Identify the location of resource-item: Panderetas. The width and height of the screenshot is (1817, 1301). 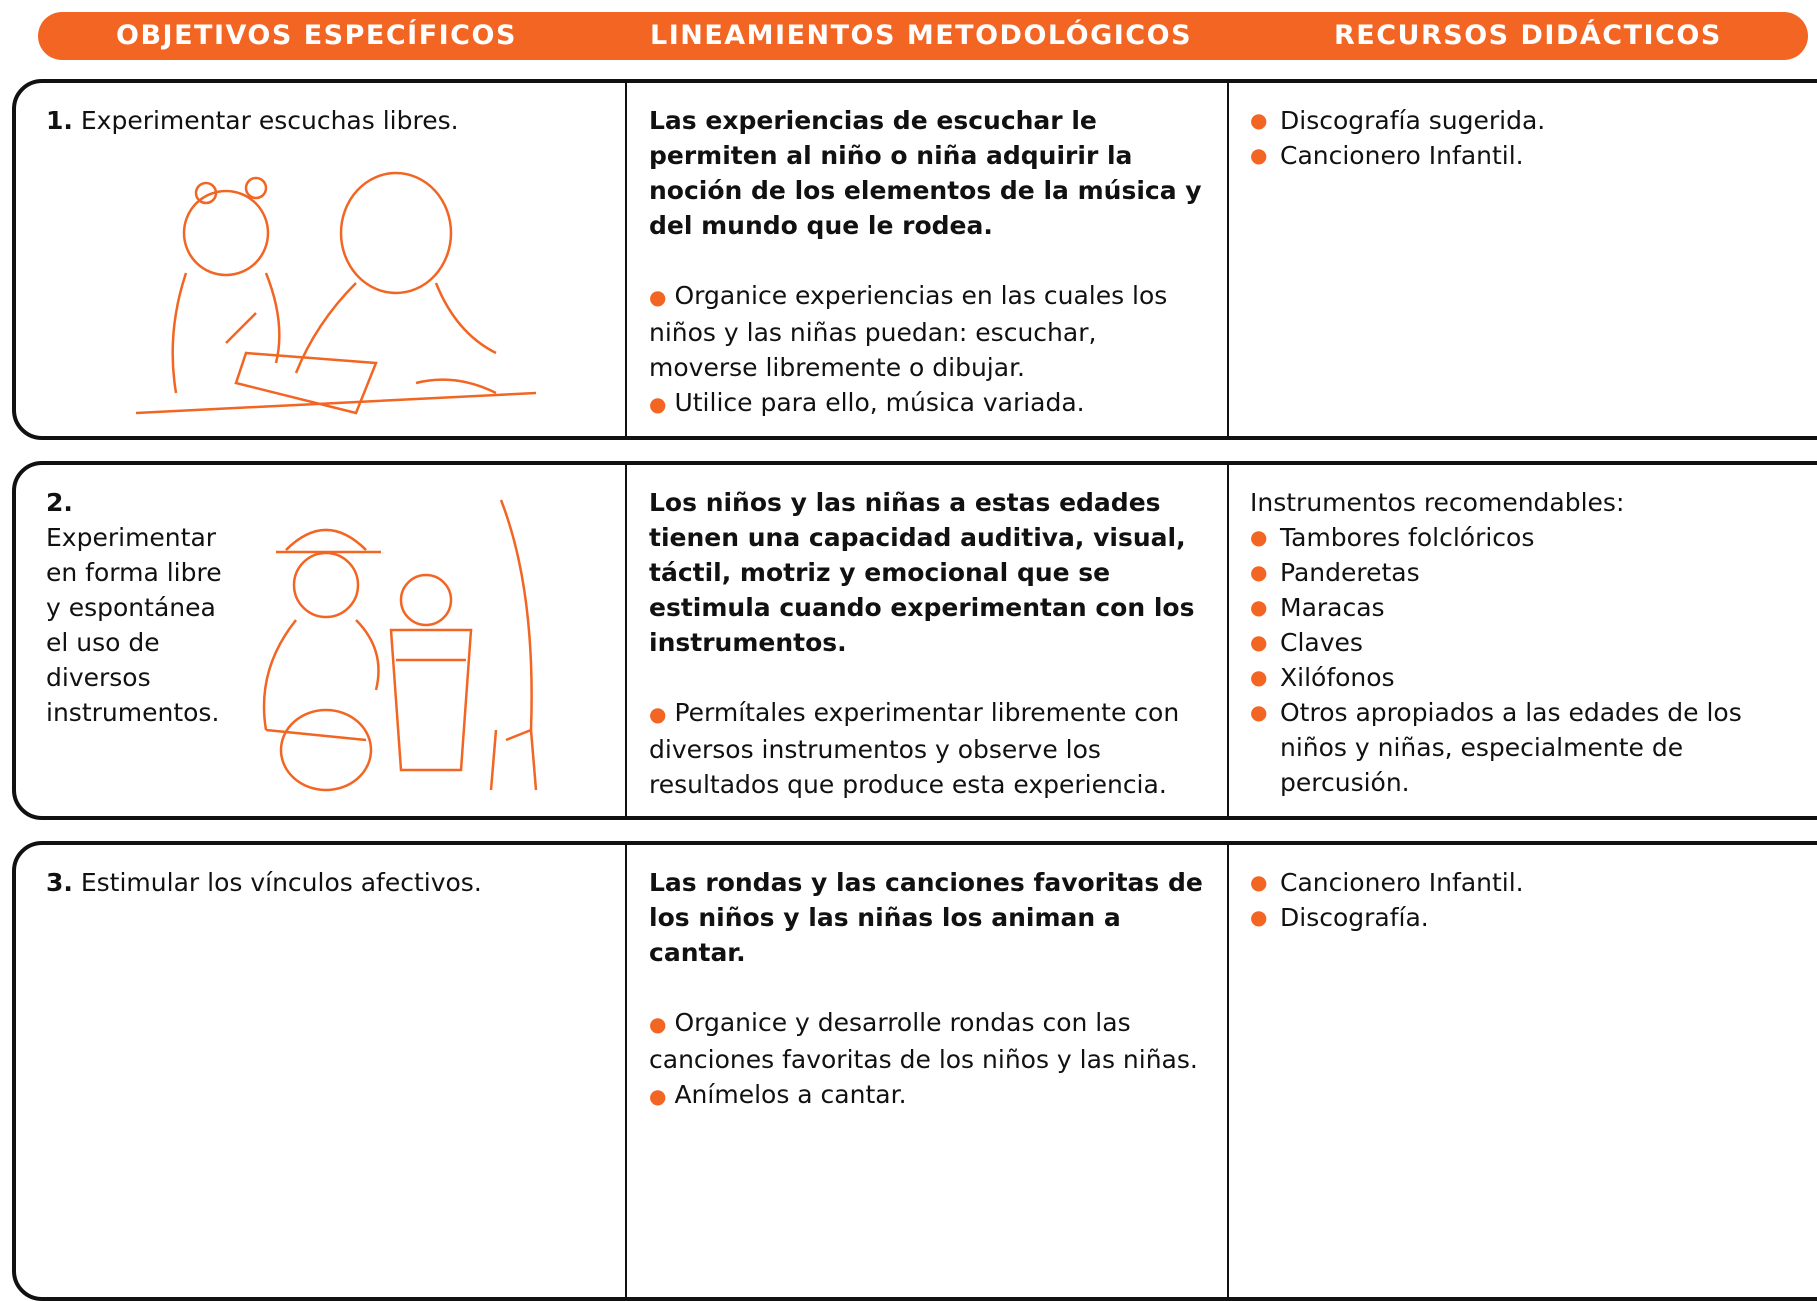
(1530, 572).